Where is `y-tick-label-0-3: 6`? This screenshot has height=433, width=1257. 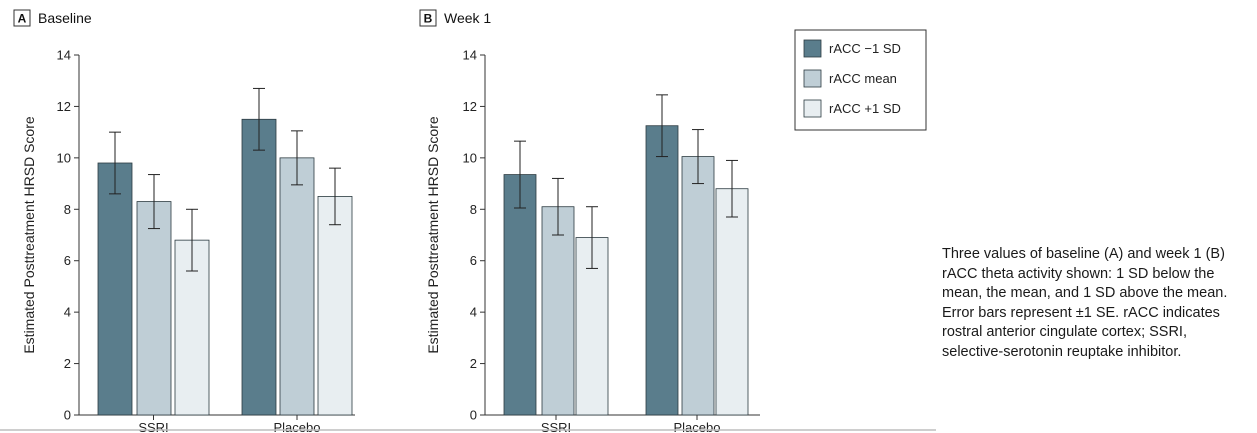 y-tick-label-0-3: 6 is located at coordinates (67, 260).